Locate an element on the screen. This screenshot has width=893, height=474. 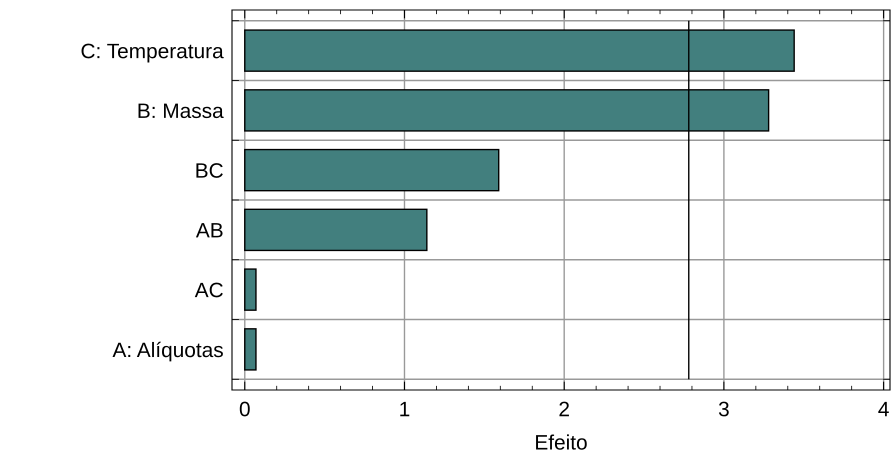
y-tick-label: BC is located at coordinates (209, 170).